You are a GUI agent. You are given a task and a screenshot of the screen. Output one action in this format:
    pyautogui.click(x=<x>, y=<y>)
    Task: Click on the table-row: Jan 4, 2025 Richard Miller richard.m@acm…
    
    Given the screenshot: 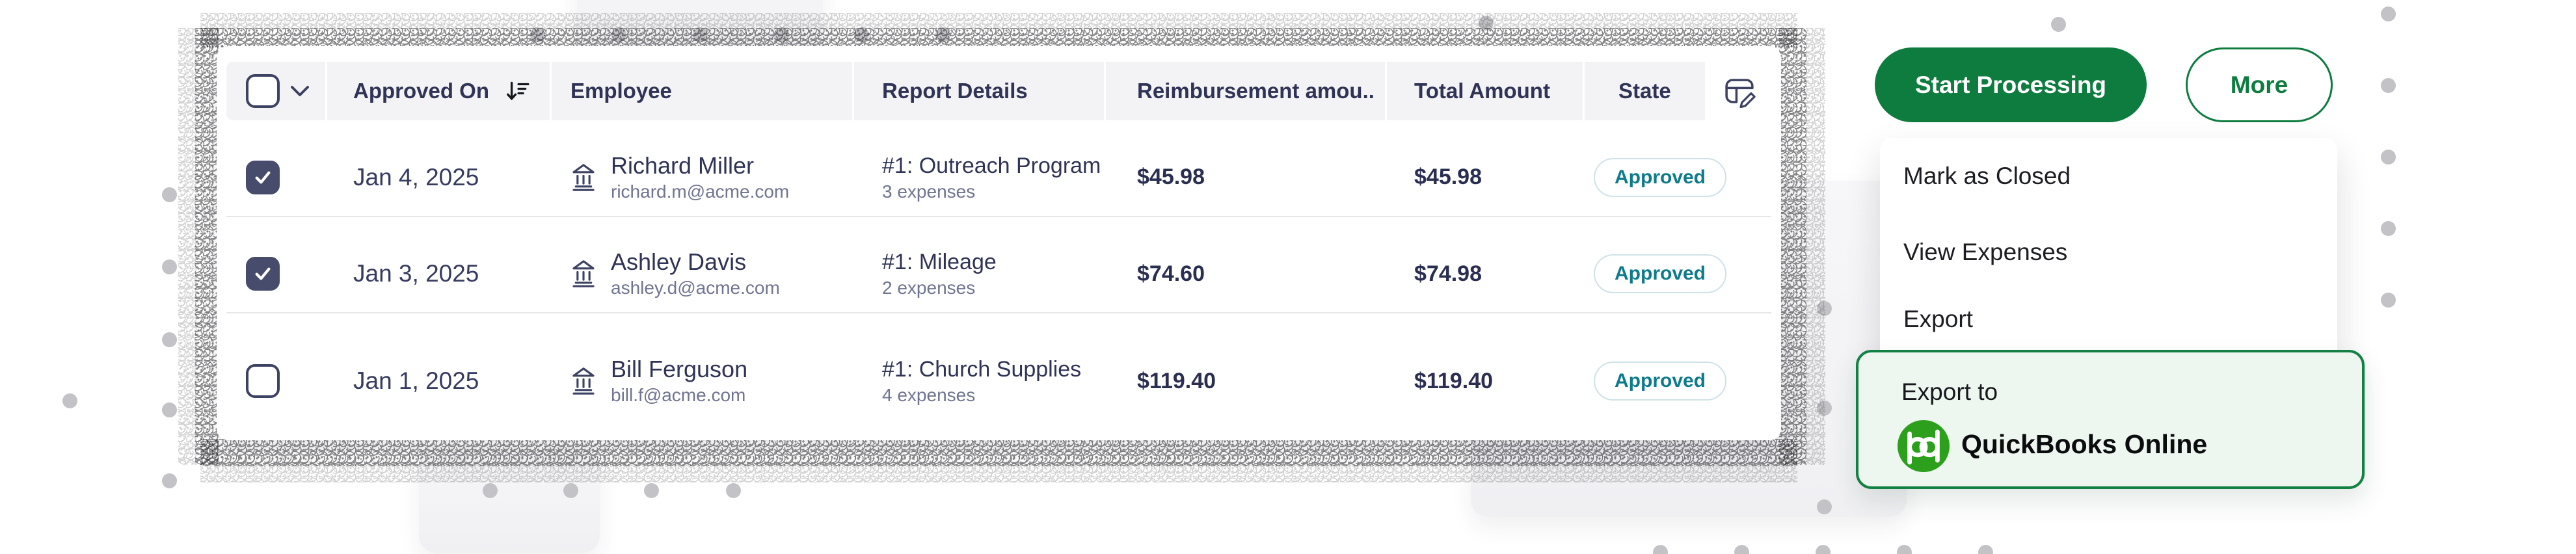 What is the action you would take?
    pyautogui.click(x=998, y=168)
    